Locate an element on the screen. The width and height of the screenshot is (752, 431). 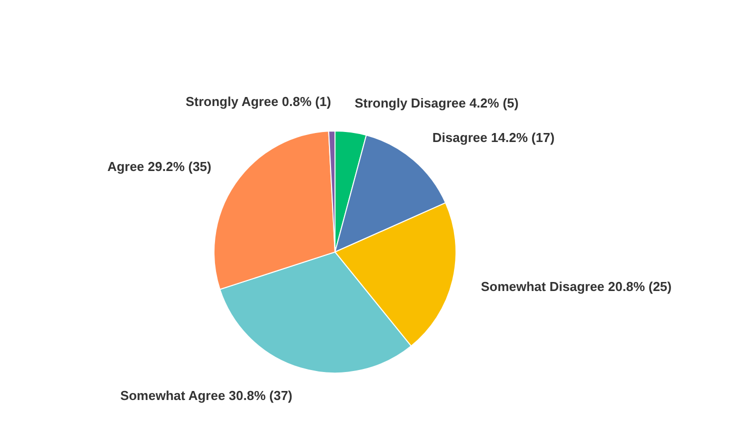
slice-label: Disagree 14.2% (17) is located at coordinates (493, 137).